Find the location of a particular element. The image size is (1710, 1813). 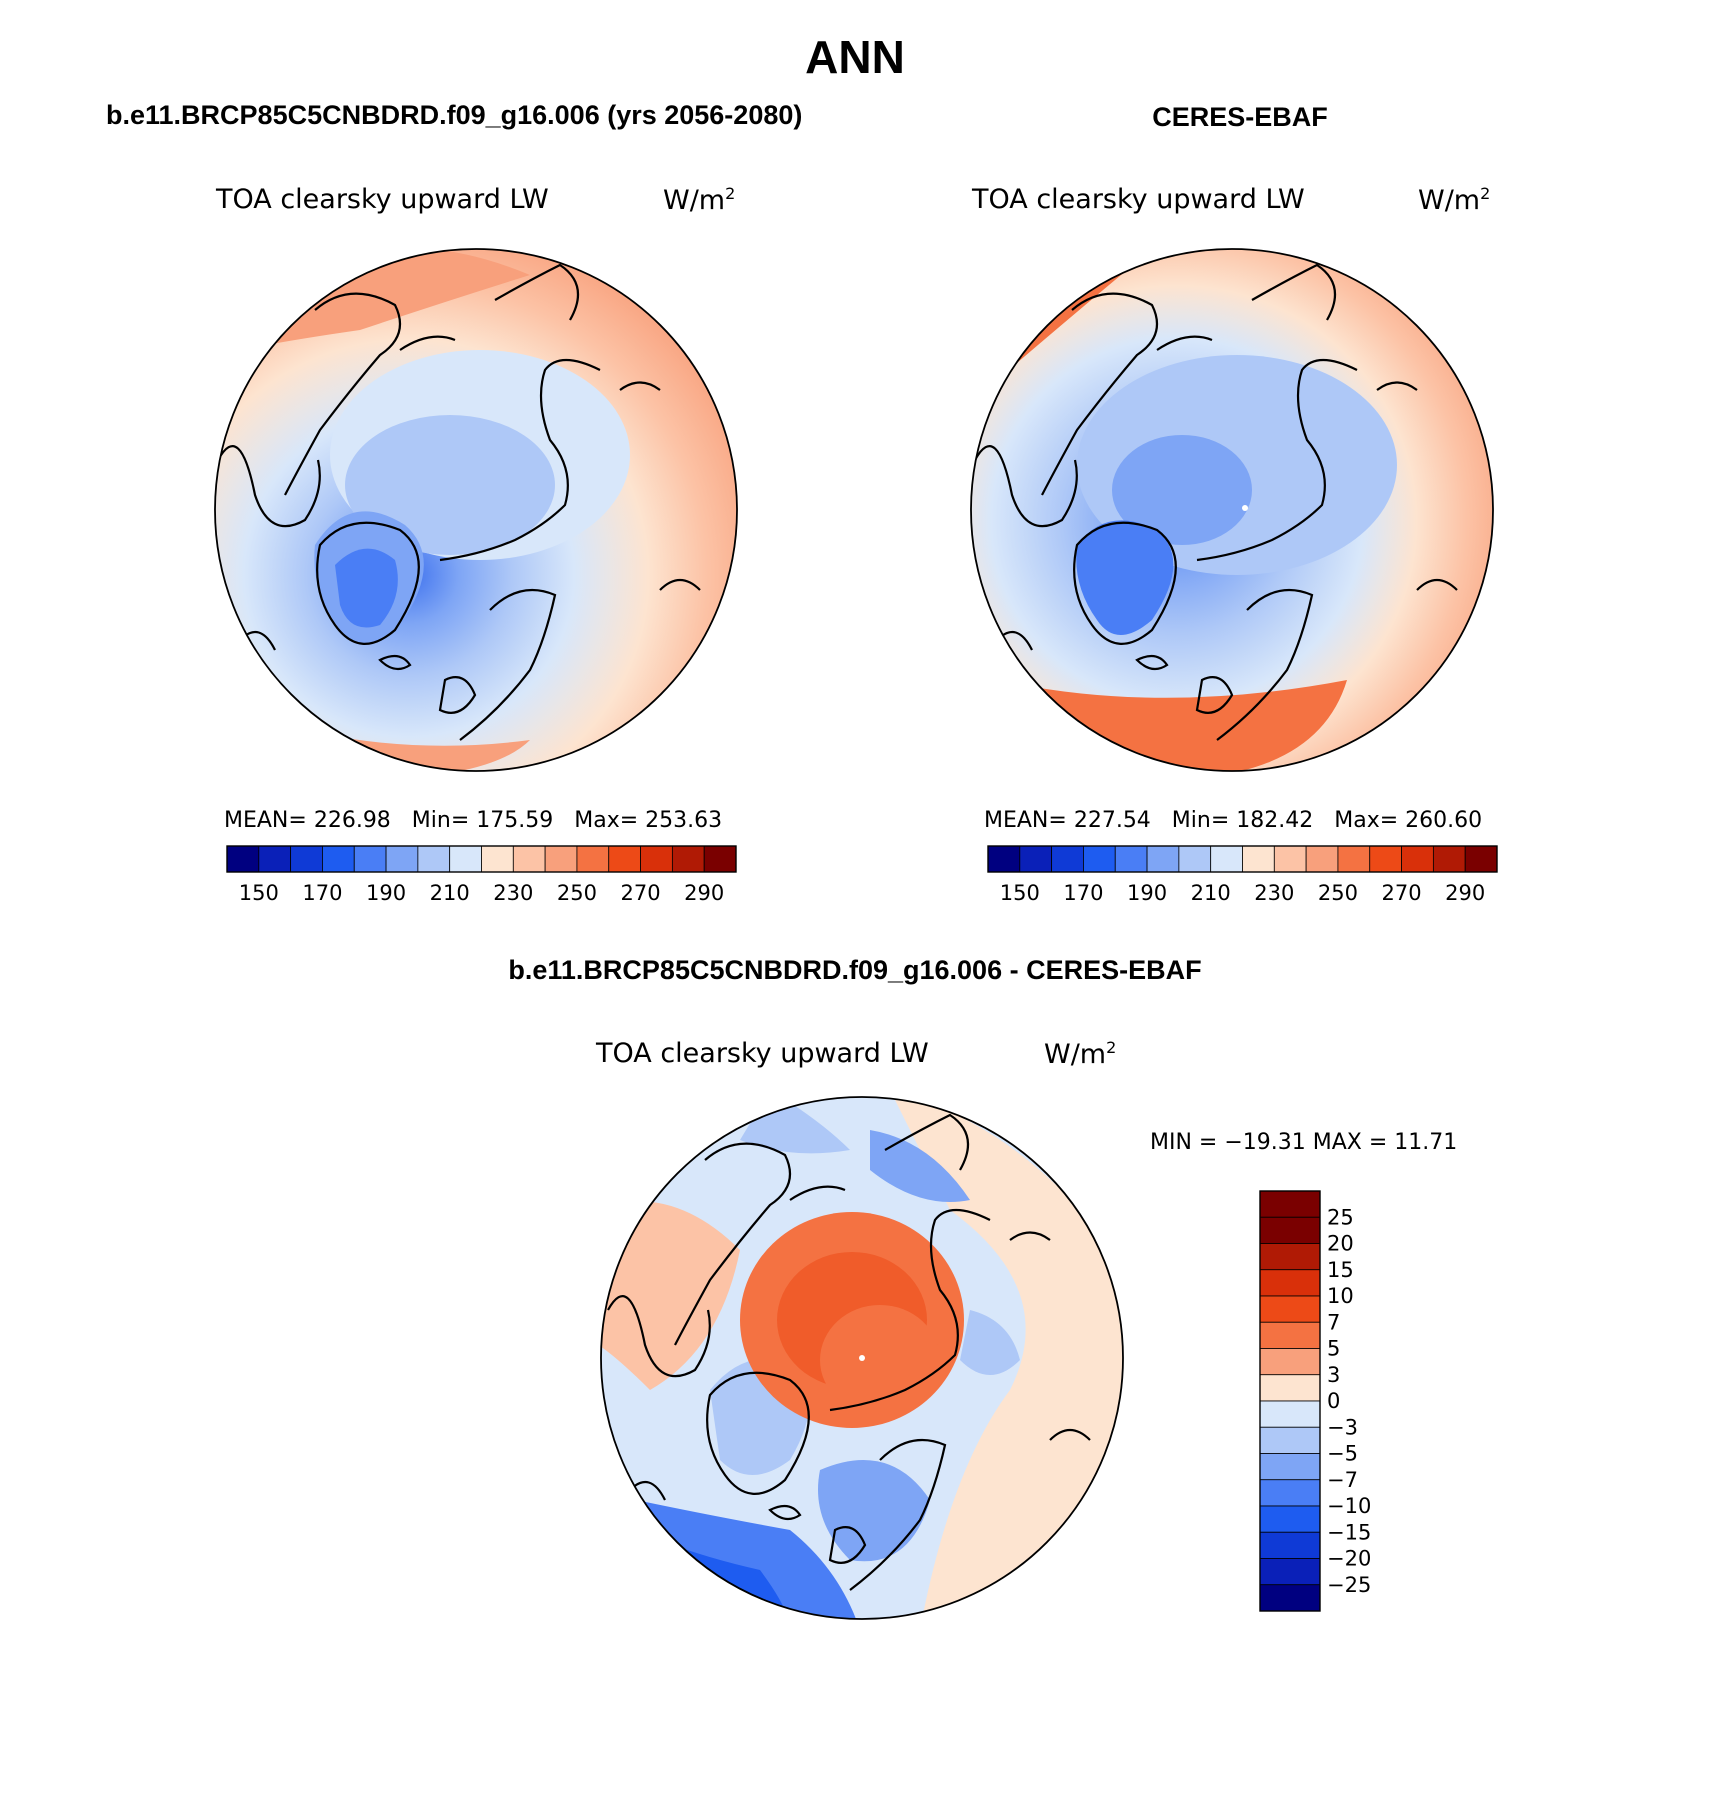

panel-2-colorbar-tick-label: 270 is located at coordinates (1402, 893).